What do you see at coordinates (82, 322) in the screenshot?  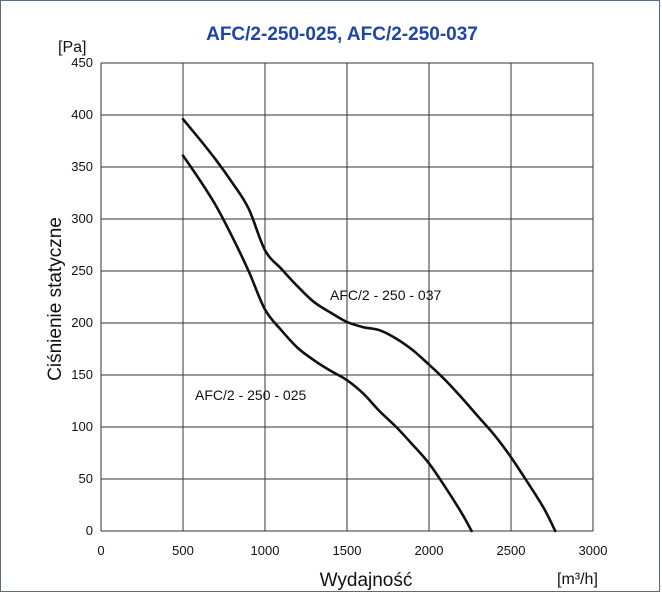 I see `y-tick-label-200: 200` at bounding box center [82, 322].